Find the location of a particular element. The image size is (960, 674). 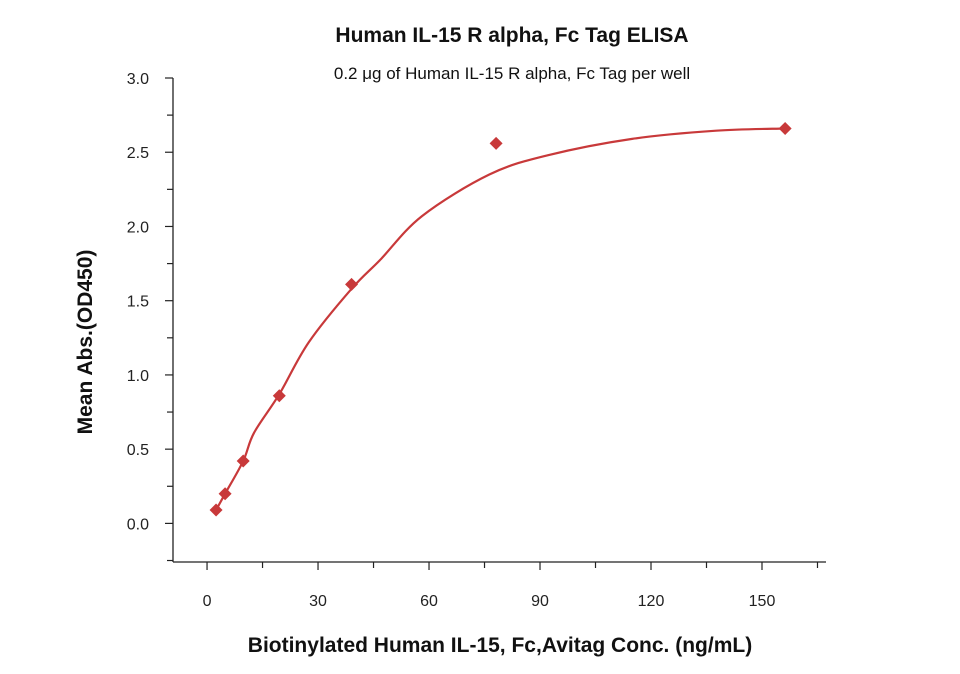

x-tick-label: 60 is located at coordinates (429, 601).